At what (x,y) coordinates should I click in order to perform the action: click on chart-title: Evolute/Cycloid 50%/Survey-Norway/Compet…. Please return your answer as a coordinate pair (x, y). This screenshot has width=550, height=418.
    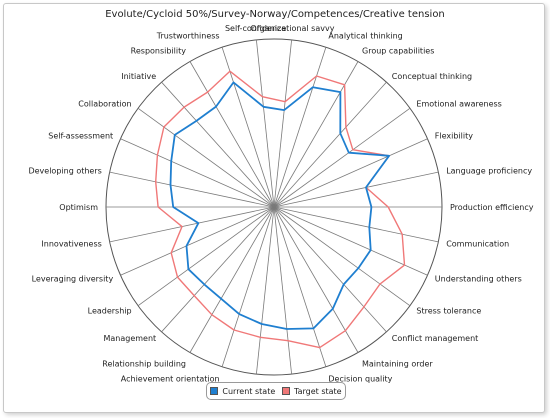
    Looking at the image, I should click on (275, 14).